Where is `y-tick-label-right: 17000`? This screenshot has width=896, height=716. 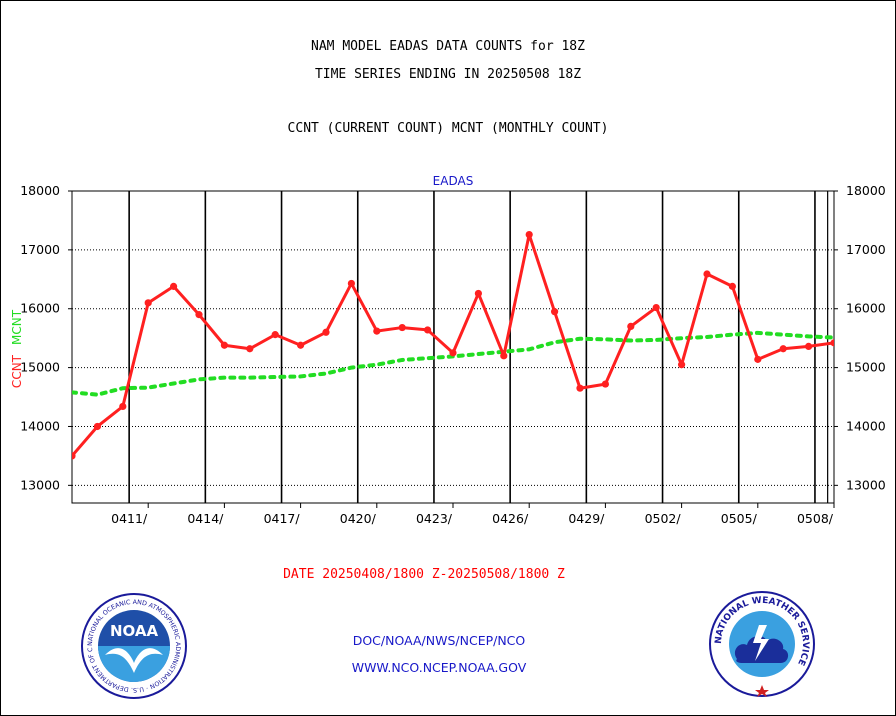 y-tick-label-right: 17000 is located at coordinates (866, 249).